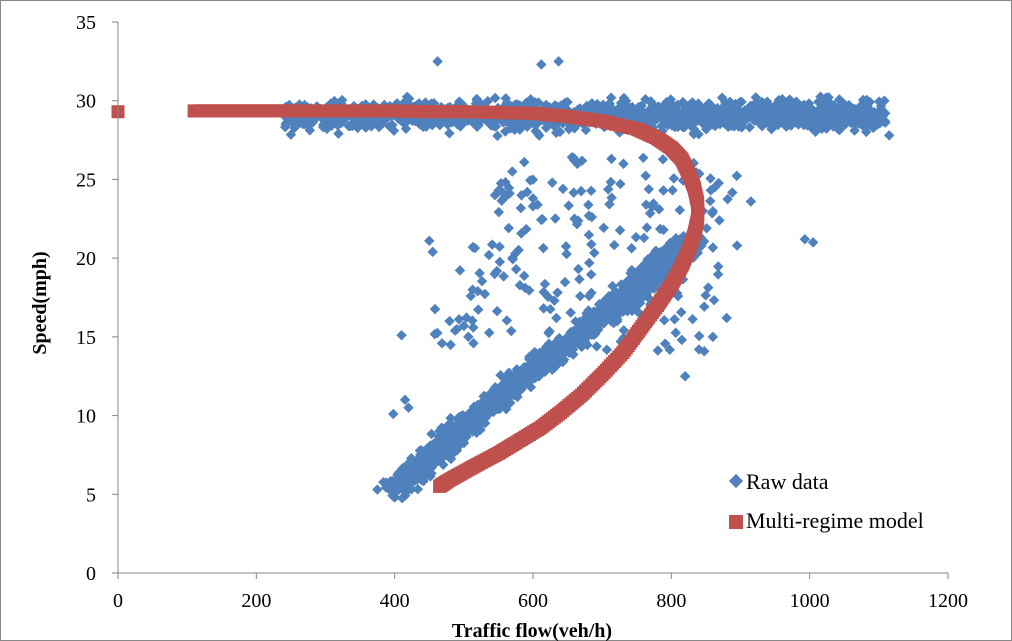 Image resolution: width=1012 pixels, height=641 pixels. Describe the element at coordinates (91, 495) in the screenshot. I see `y-tick-label: 5` at that location.